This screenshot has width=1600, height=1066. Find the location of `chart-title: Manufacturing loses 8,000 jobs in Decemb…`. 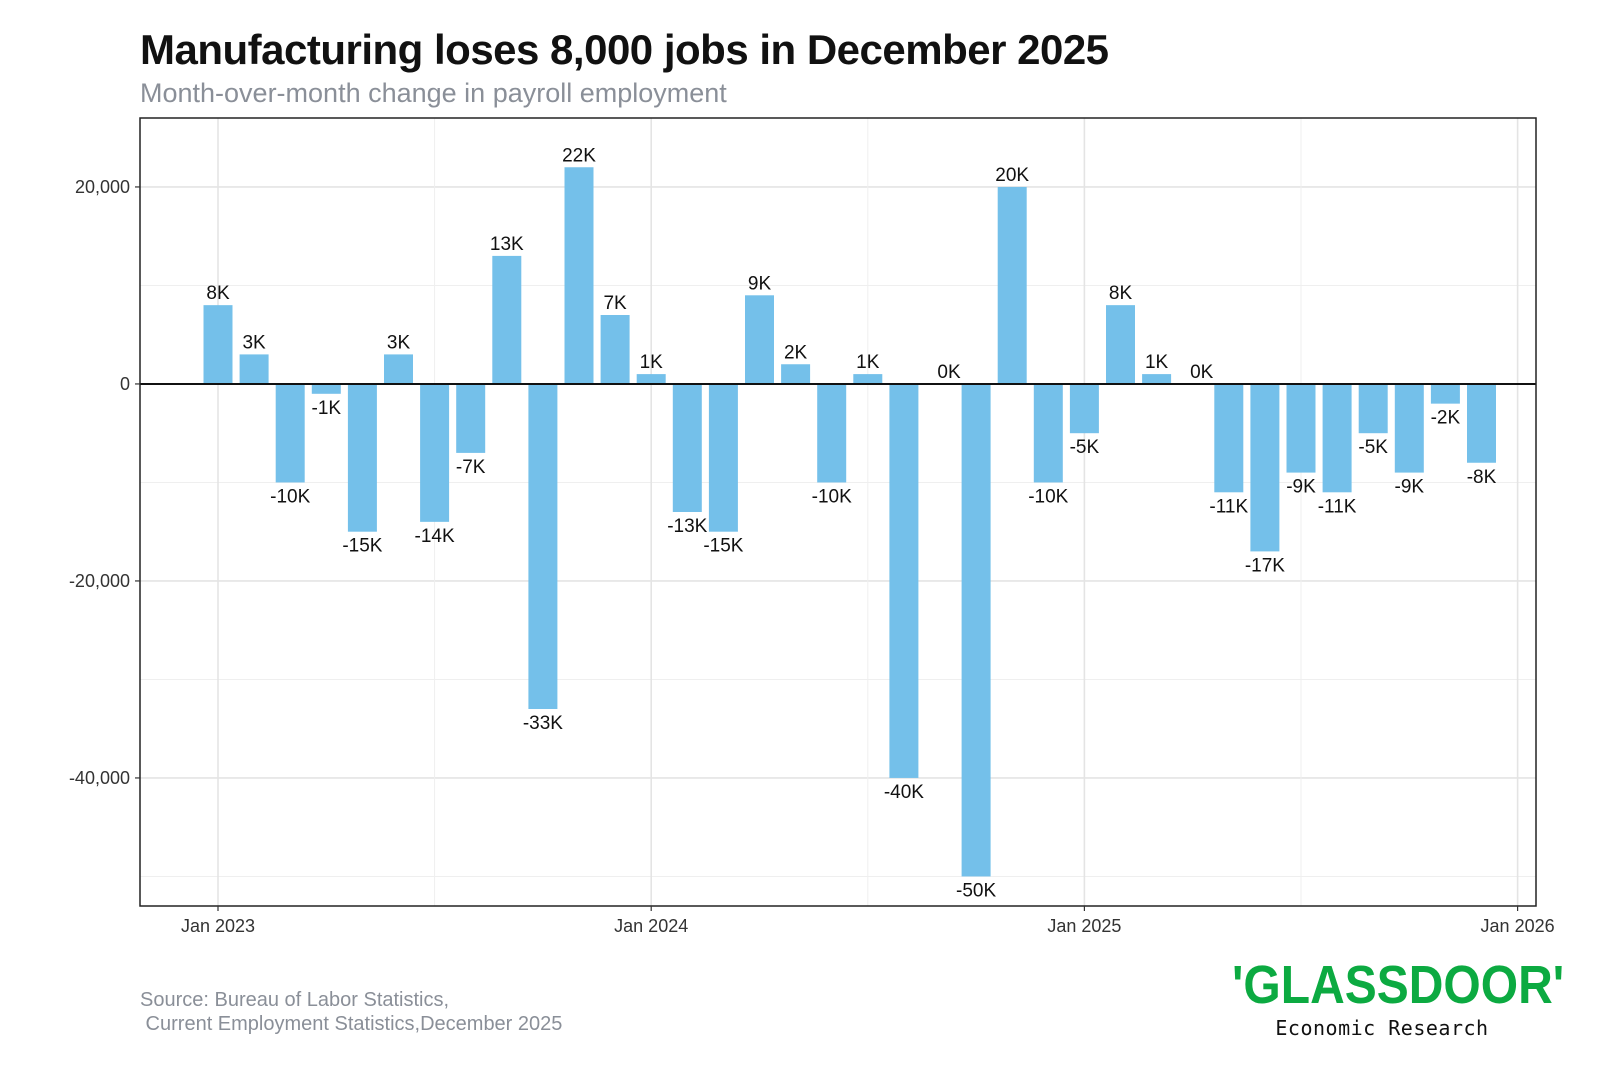

chart-title: Manufacturing loses 8,000 jobs in Decemb… is located at coordinates (624, 49).